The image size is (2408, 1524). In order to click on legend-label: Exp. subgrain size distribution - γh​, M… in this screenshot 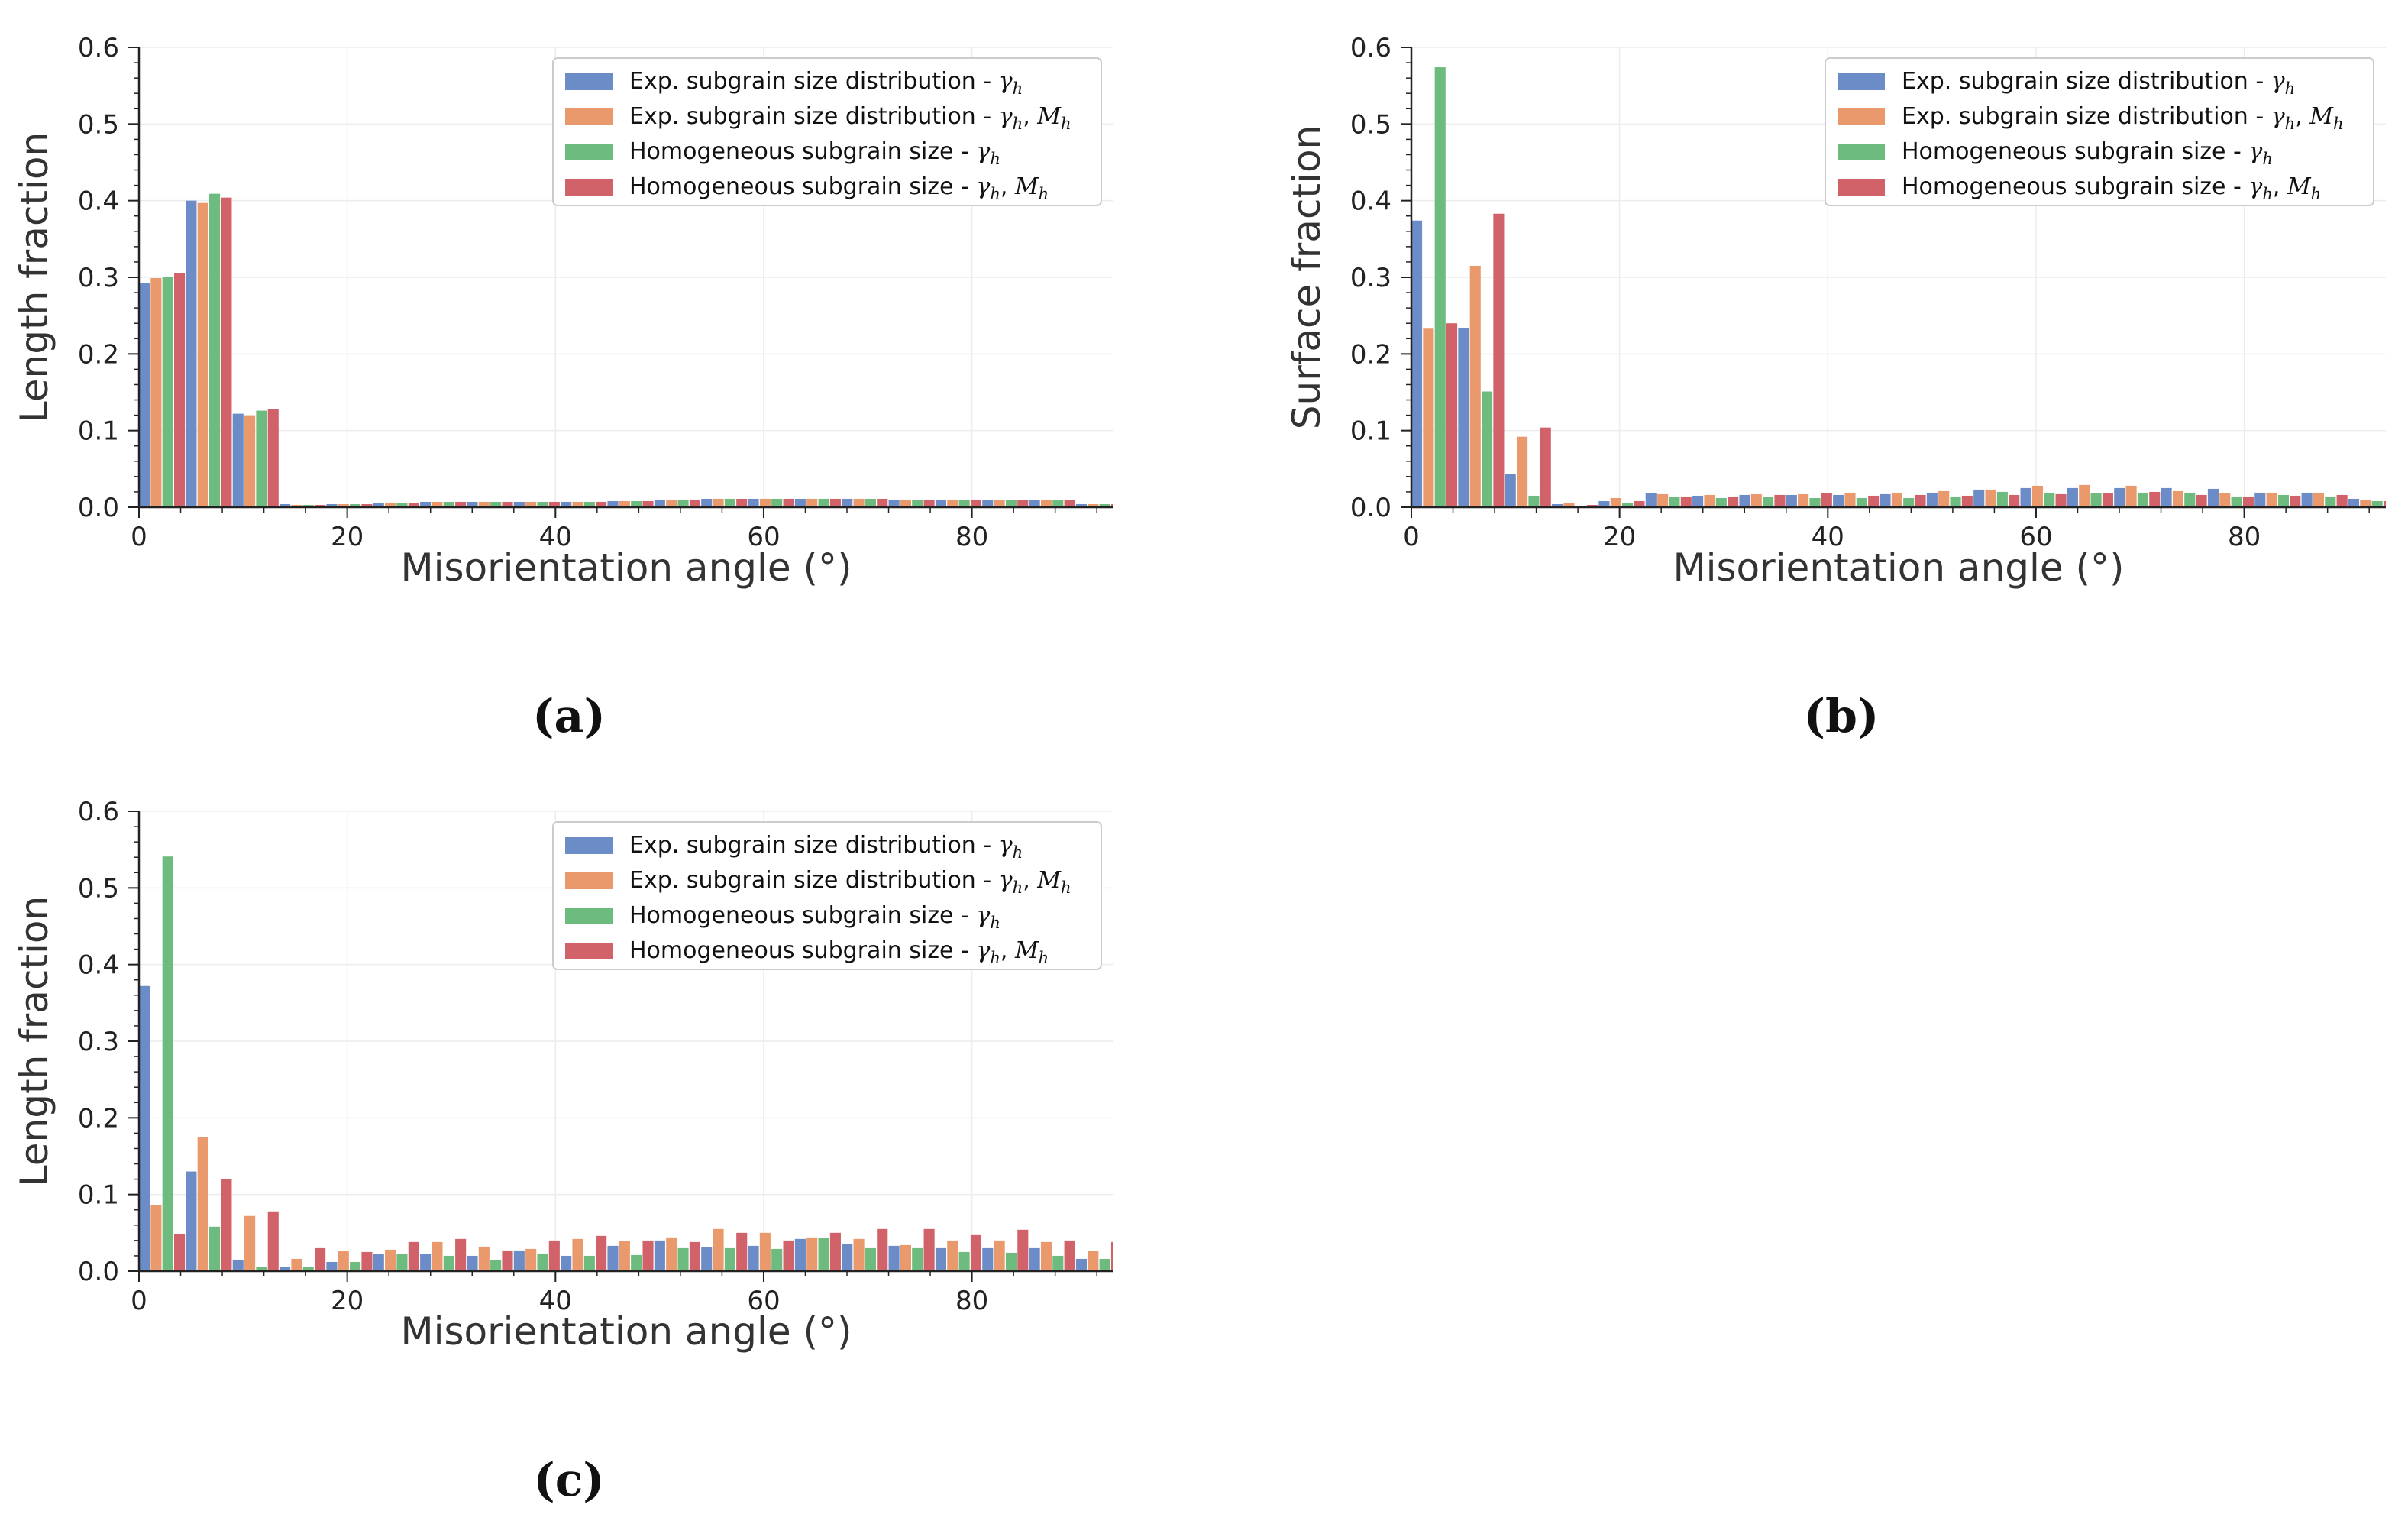, I will do `click(2123, 118)`.